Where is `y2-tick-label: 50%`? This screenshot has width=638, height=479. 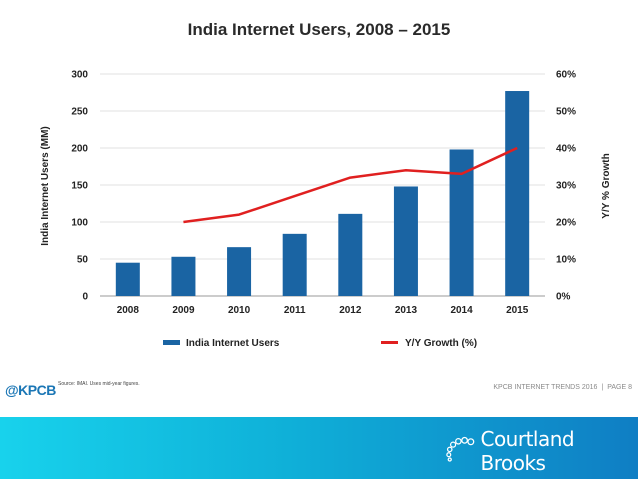 y2-tick-label: 50% is located at coordinates (566, 112).